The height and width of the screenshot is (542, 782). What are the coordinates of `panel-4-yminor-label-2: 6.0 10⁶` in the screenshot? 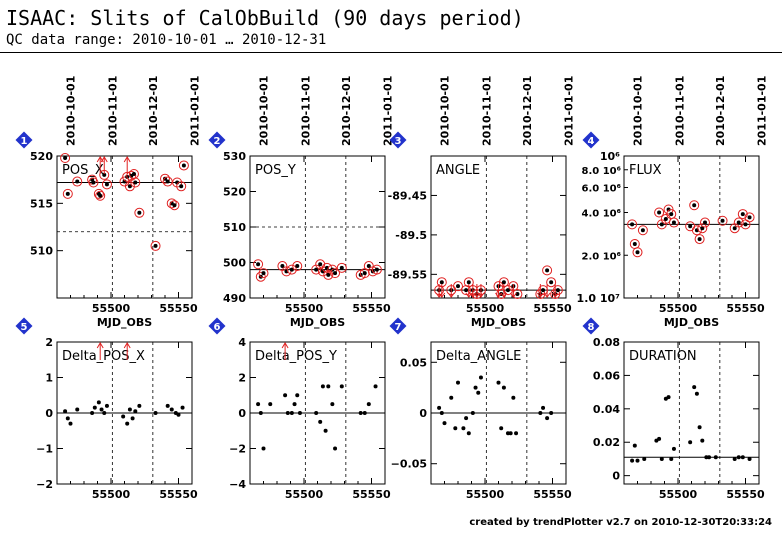 It's located at (602, 189).